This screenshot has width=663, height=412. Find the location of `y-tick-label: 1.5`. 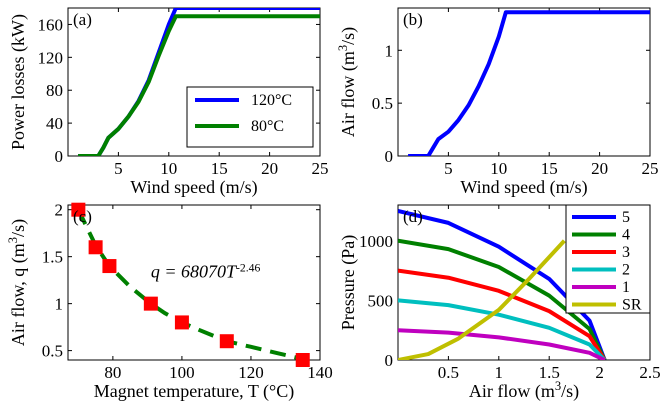

y-tick-label: 1.5 is located at coordinates (52, 257).